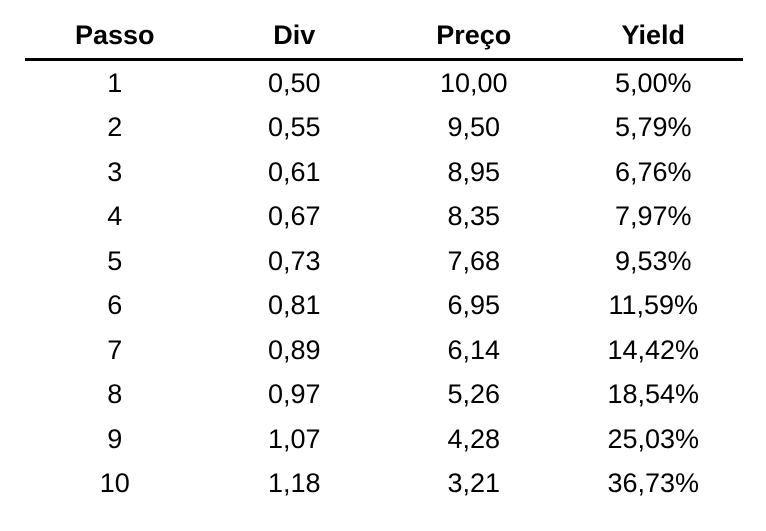  Describe the element at coordinates (384, 128) in the screenshot. I see `table-row: 2 0,55 9,50 5,79%` at that location.